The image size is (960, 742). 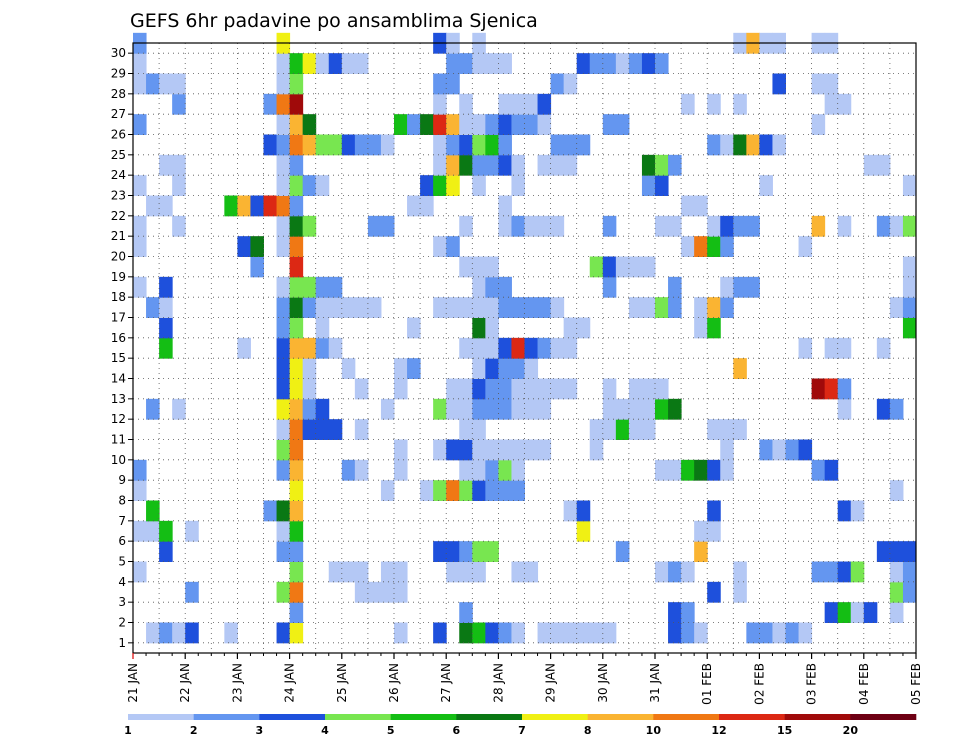 I want to click on y-tick-label: 17, so click(x=118, y=318).